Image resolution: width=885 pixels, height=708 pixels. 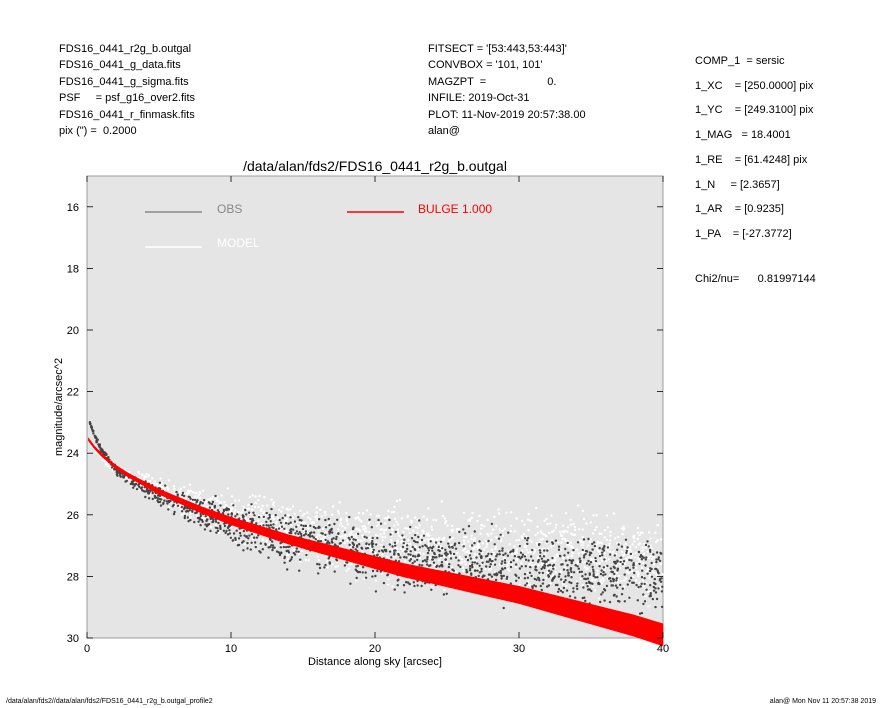 I want to click on header-mid-line: alan@, so click(x=444, y=131).